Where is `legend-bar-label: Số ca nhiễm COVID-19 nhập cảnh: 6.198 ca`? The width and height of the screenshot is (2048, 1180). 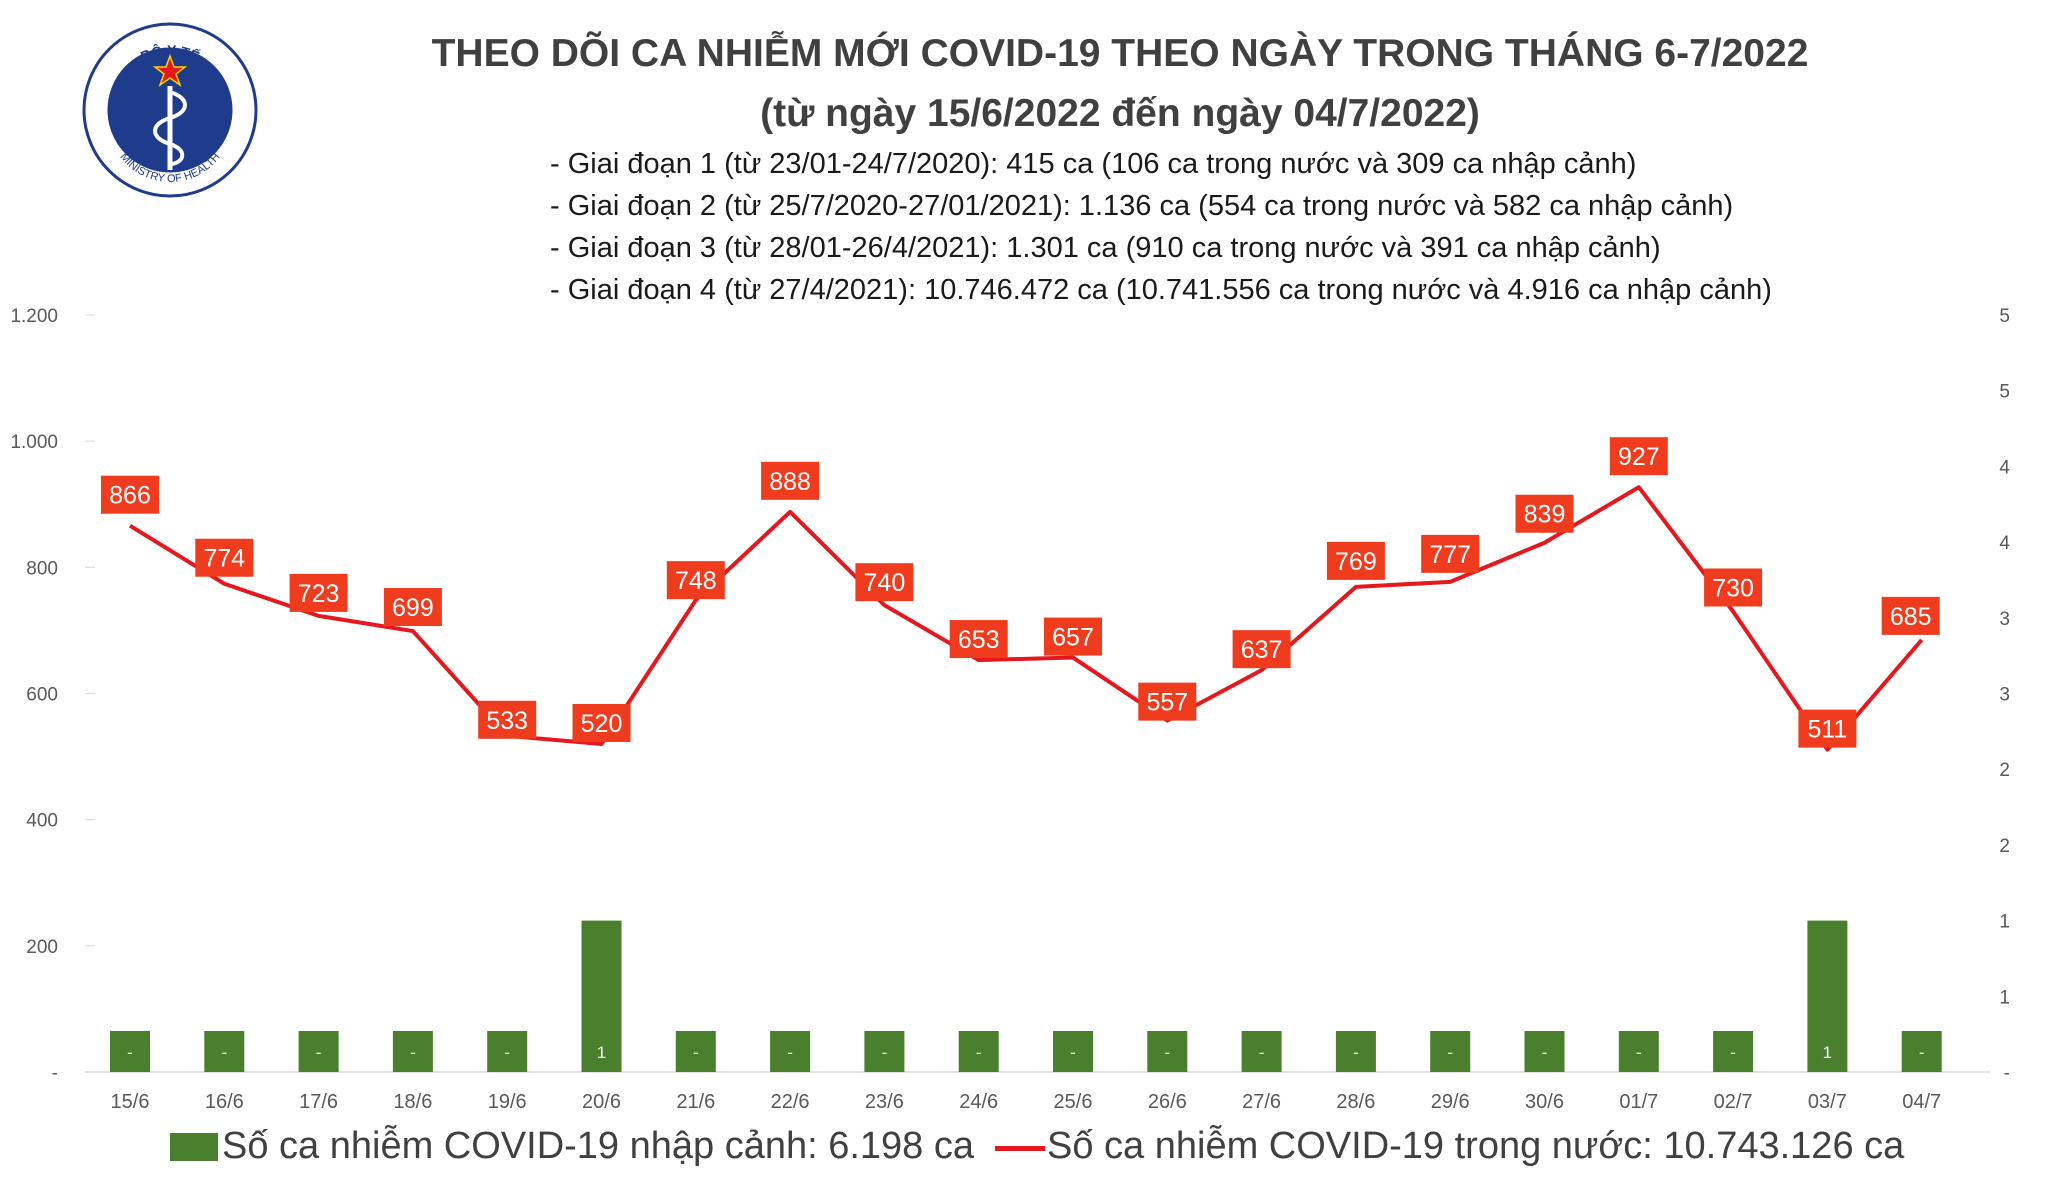
legend-bar-label: Số ca nhiễm COVID-19 nhập cảnh: 6.198 ca is located at coordinates (598, 1146).